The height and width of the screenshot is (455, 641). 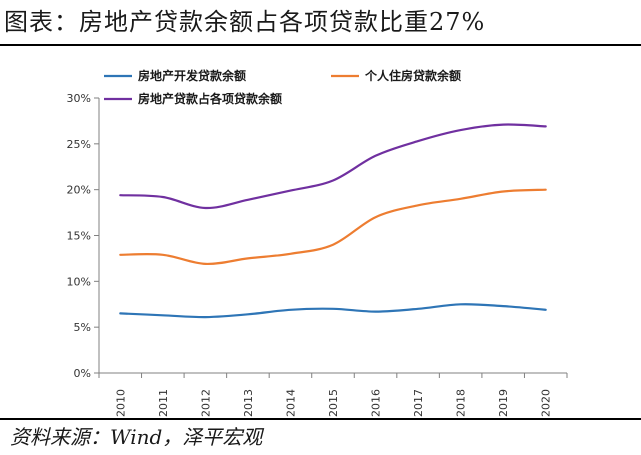 I want to click on x-tick-label: 2011, so click(x=163, y=403).